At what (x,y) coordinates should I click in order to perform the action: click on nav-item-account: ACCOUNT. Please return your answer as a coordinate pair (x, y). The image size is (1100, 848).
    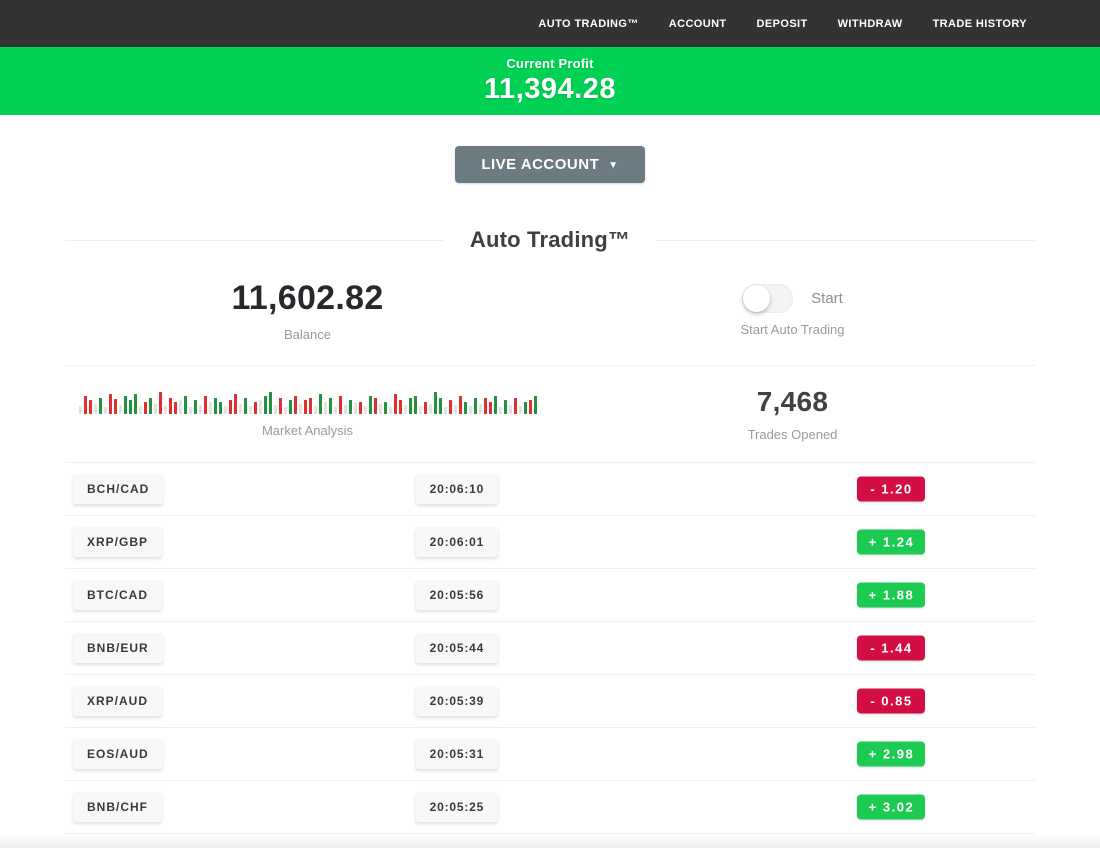
    Looking at the image, I should click on (697, 23).